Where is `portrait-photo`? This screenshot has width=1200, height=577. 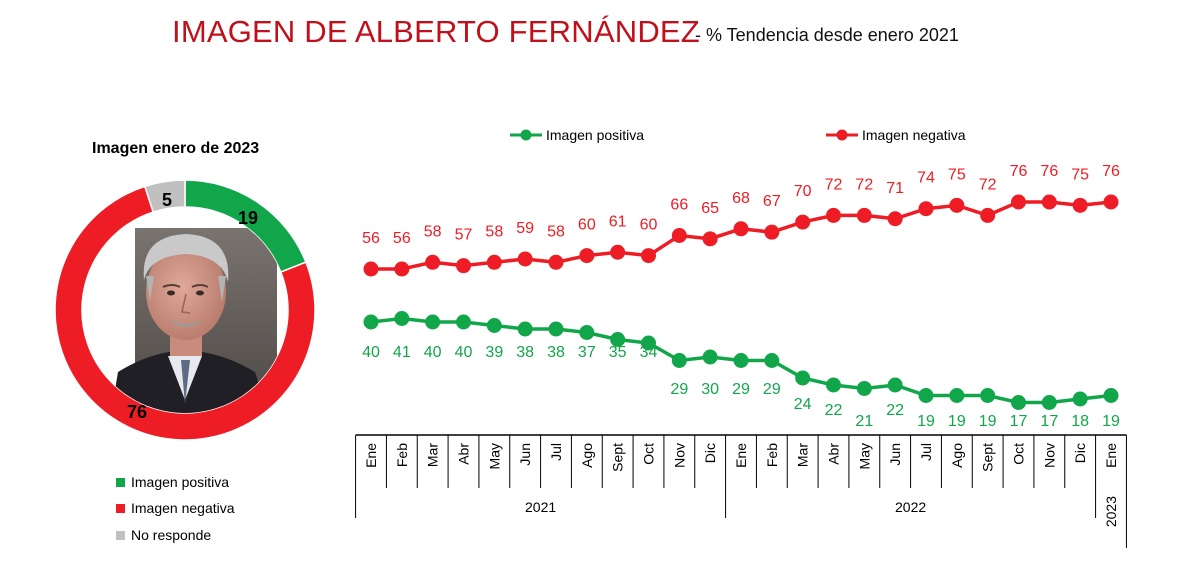 portrait-photo is located at coordinates (193, 320).